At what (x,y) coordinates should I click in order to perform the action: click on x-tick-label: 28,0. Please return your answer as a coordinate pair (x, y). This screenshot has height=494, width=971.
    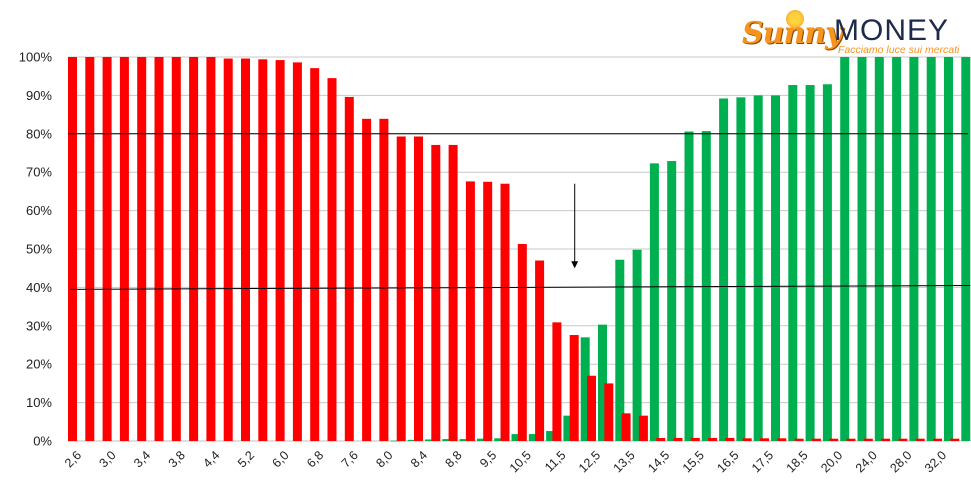
    Looking at the image, I should click on (900, 461).